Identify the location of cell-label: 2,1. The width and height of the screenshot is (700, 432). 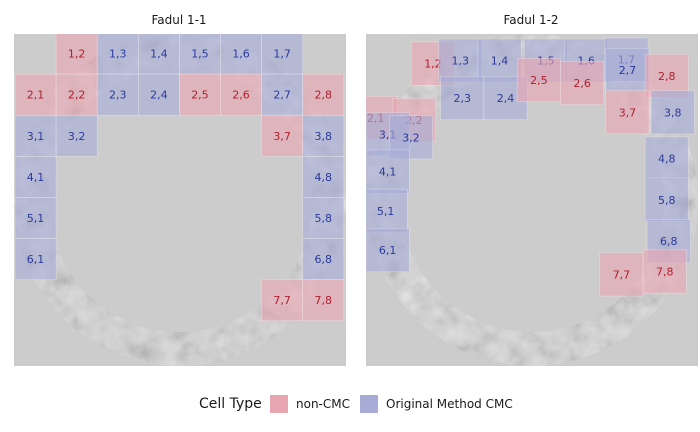
(36, 95).